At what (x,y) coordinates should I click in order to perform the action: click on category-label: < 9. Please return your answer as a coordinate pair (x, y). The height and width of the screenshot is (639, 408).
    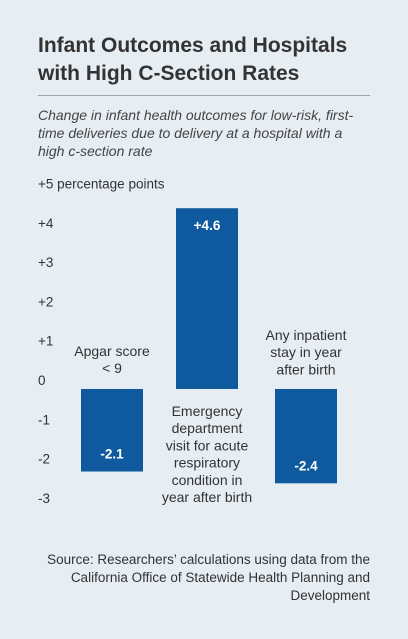
    Looking at the image, I should click on (112, 368).